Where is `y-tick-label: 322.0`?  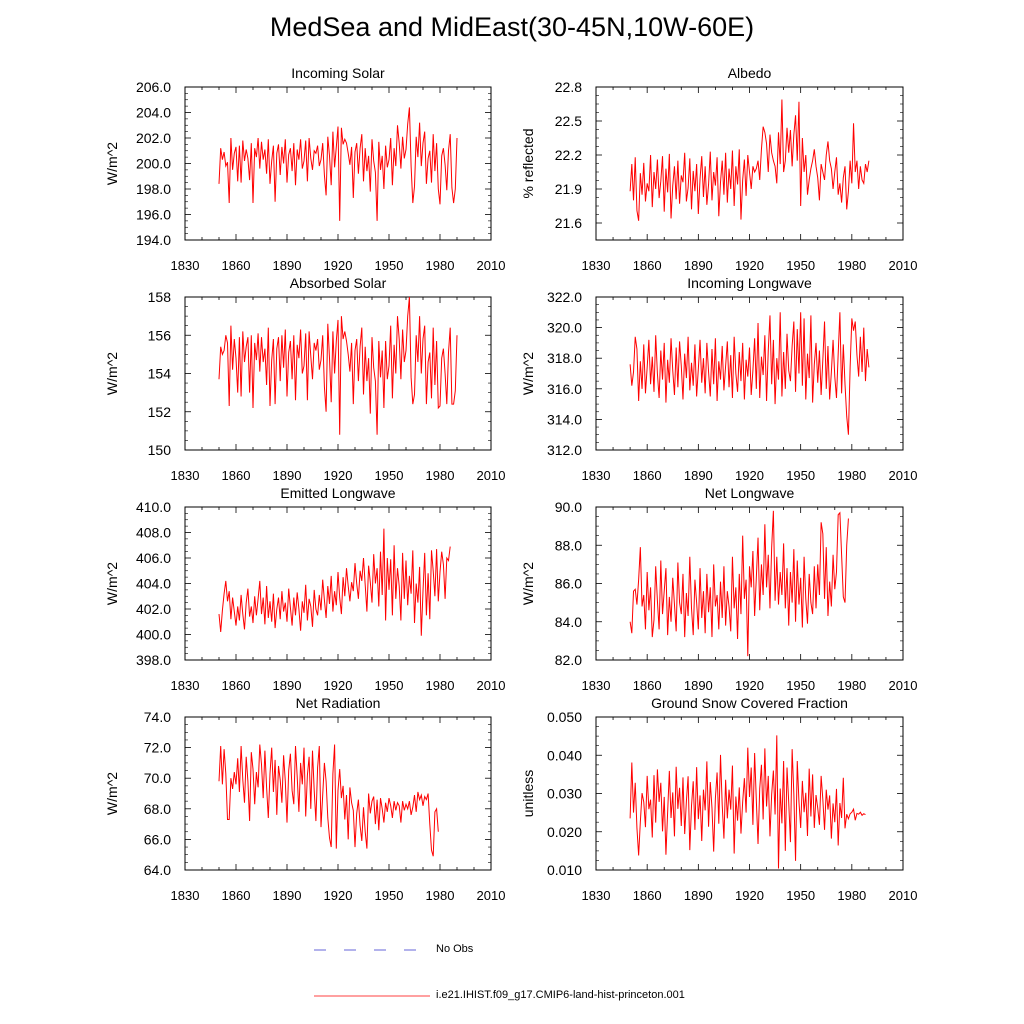
y-tick-label: 322.0 is located at coordinates (564, 297).